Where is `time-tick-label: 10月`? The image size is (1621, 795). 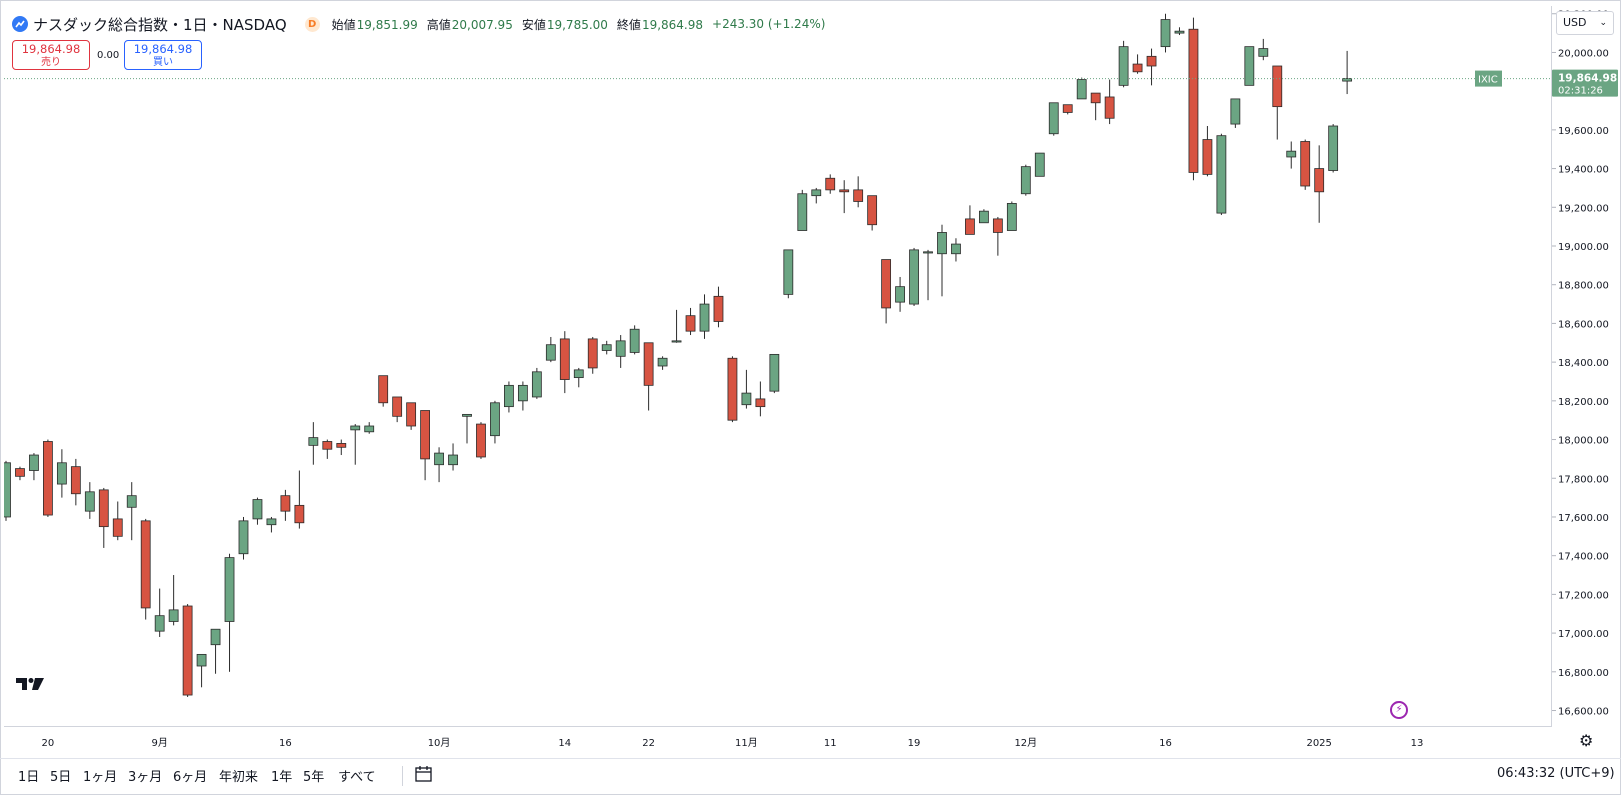
time-tick-label: 10月 is located at coordinates (439, 743).